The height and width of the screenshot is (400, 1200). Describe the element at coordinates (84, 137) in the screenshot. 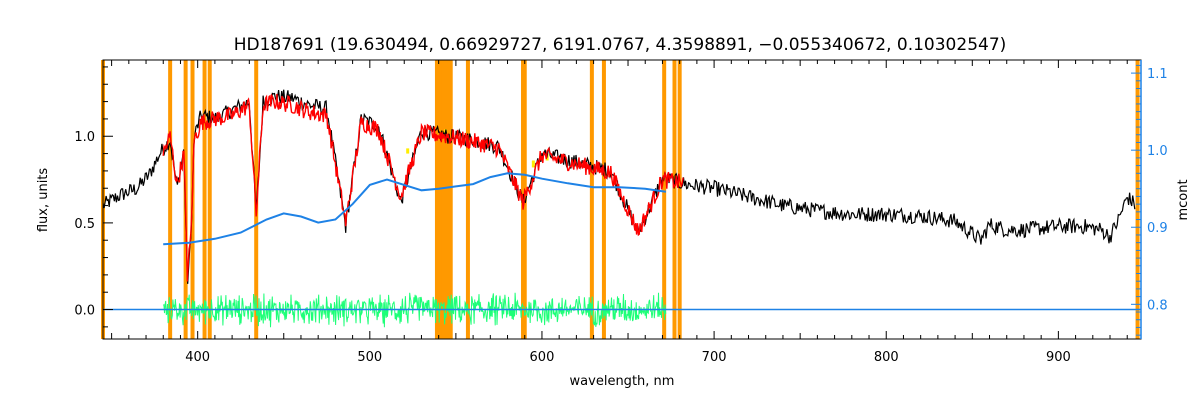

I see `y-tick-label: 1.0` at that location.